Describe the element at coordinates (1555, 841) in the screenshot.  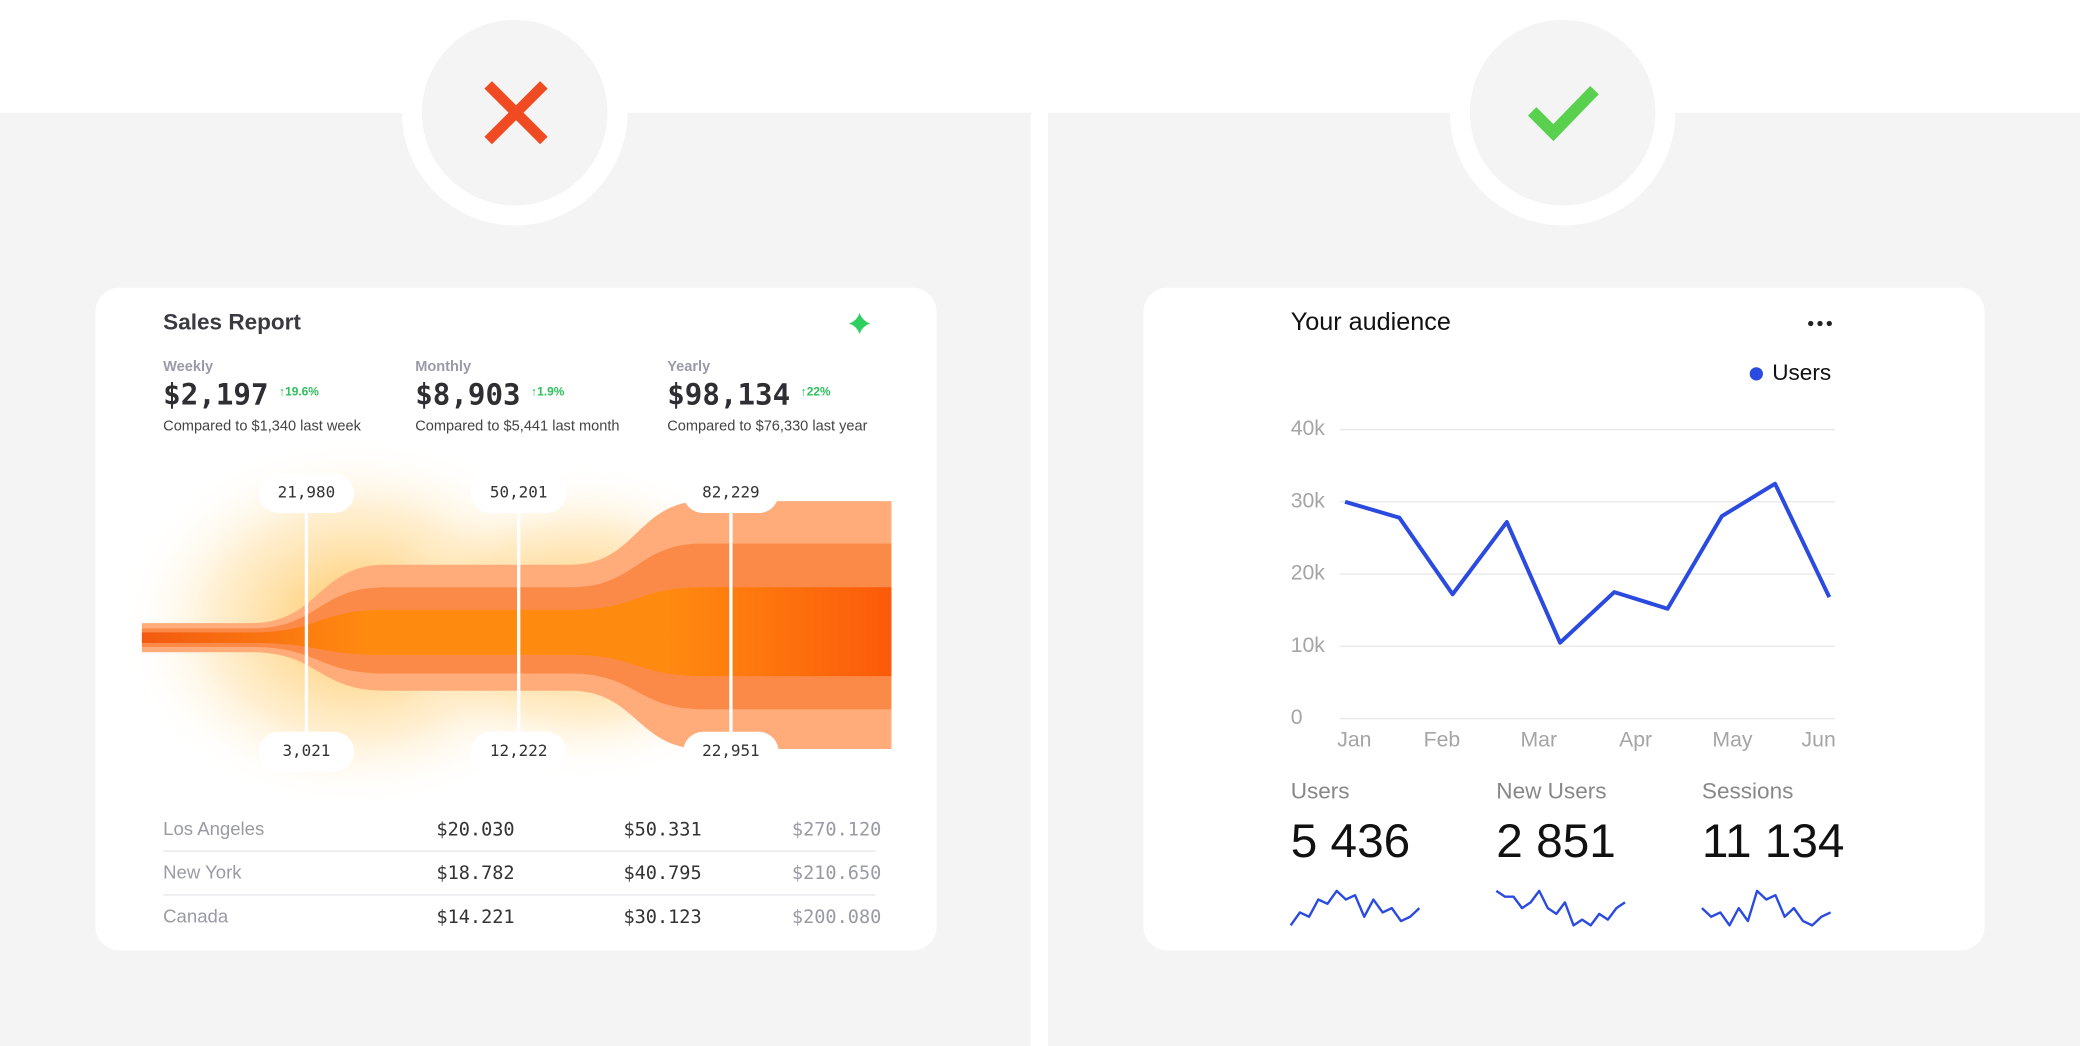
I see `stat-value: 2 851` at that location.